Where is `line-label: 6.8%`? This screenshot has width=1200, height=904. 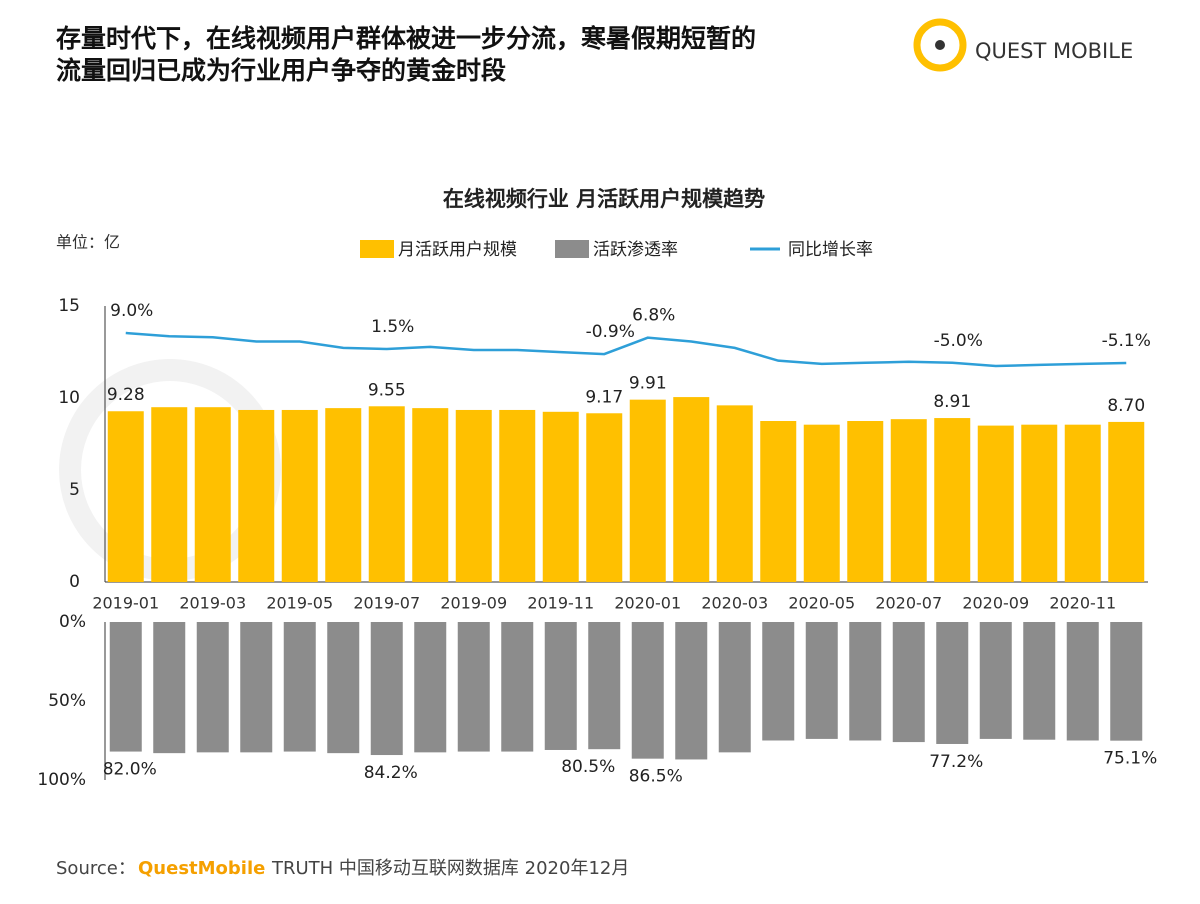 line-label: 6.8% is located at coordinates (653, 316).